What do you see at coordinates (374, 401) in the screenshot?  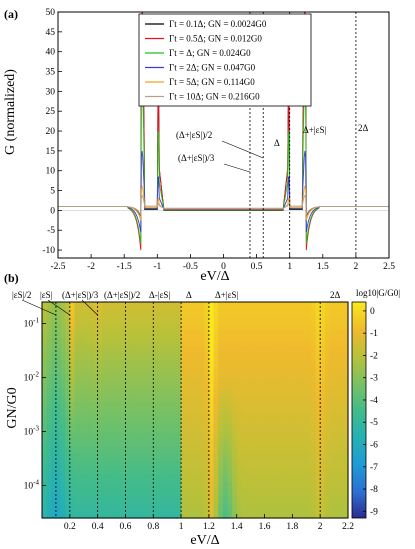 I see `colorbar-tick-label: -4` at bounding box center [374, 401].